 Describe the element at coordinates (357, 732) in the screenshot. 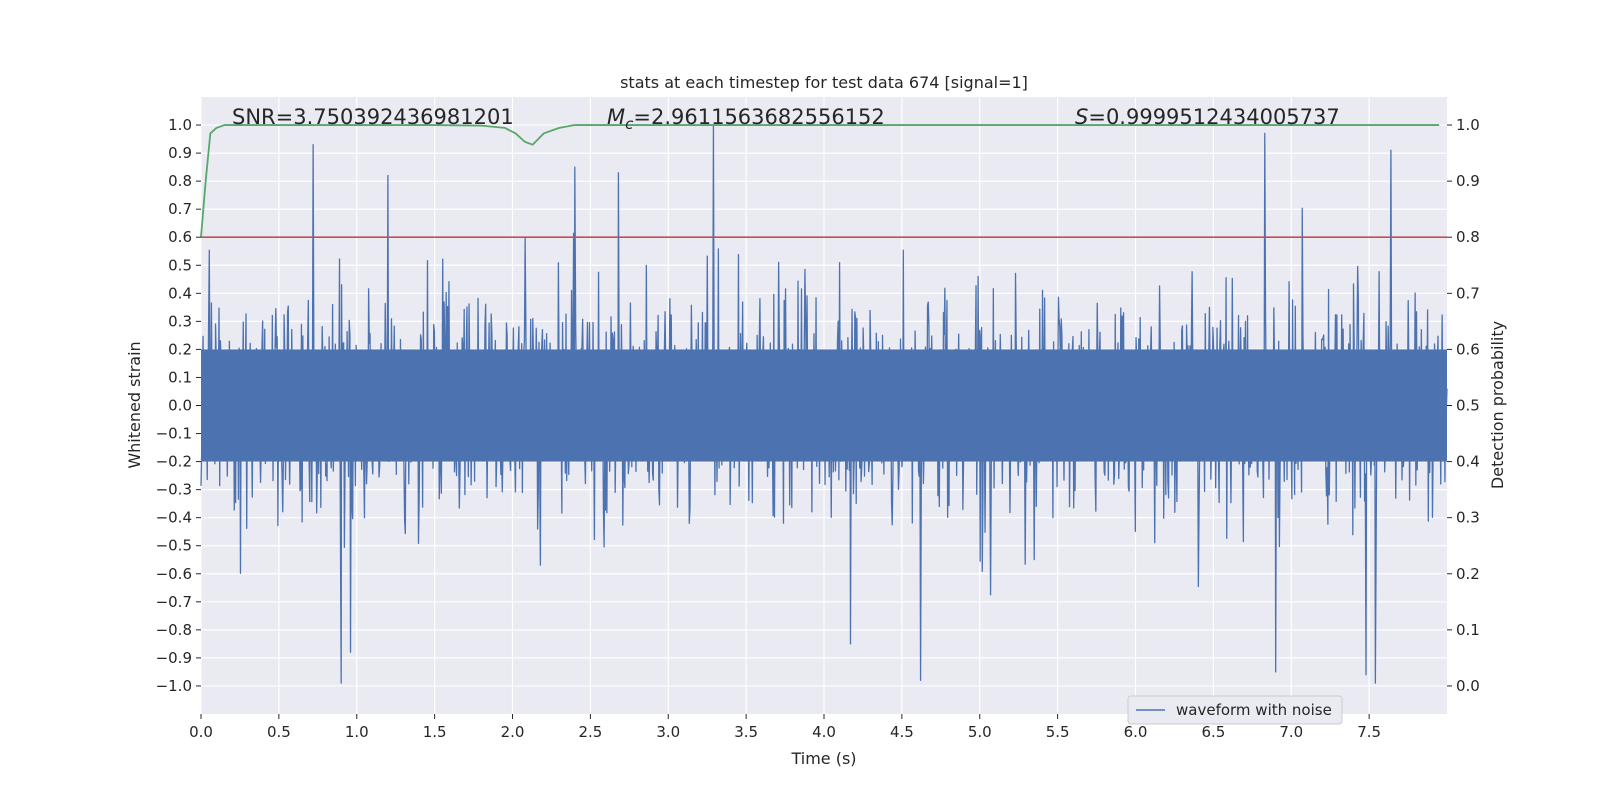

I see `x-tick-label: 1.0` at that location.